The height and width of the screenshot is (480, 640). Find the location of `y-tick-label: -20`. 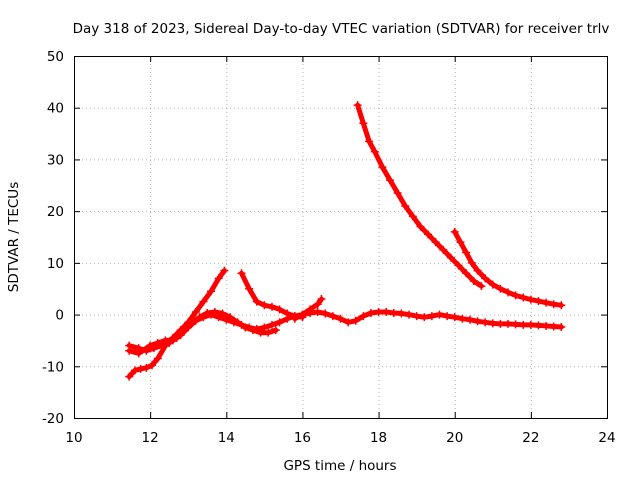

y-tick-label: -20 is located at coordinates (53, 419).